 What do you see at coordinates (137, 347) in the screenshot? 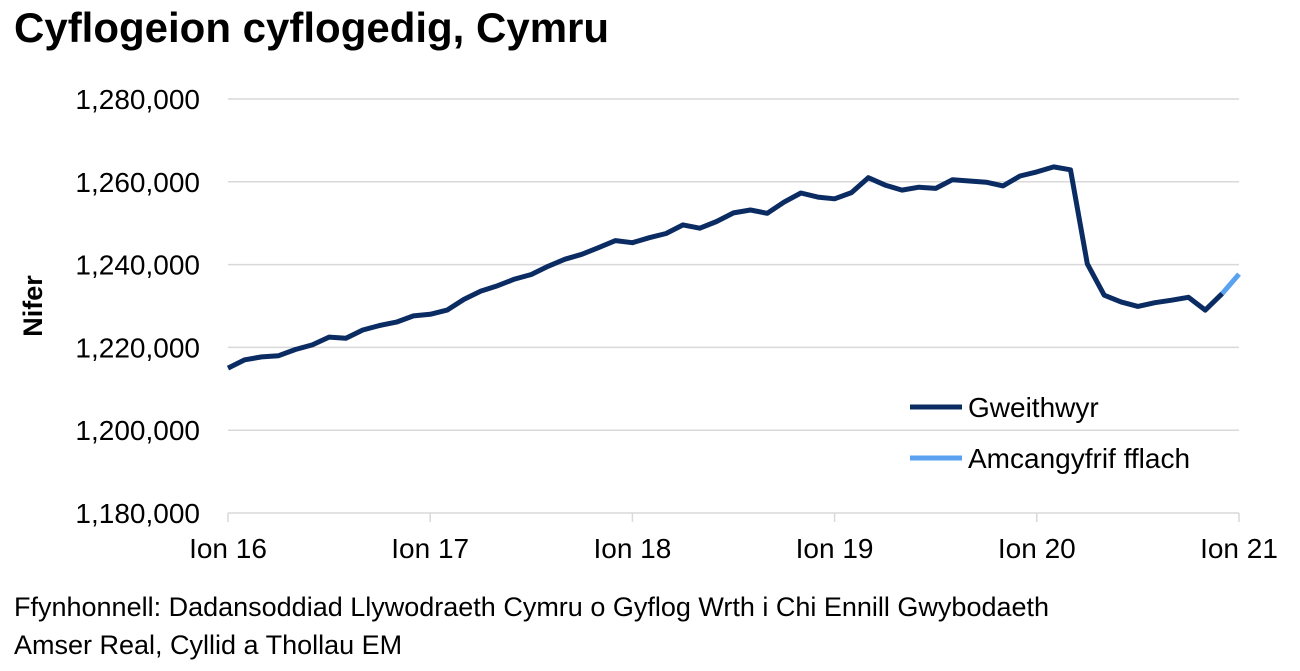
I see `y-tick-label: 1,220,000` at bounding box center [137, 347].